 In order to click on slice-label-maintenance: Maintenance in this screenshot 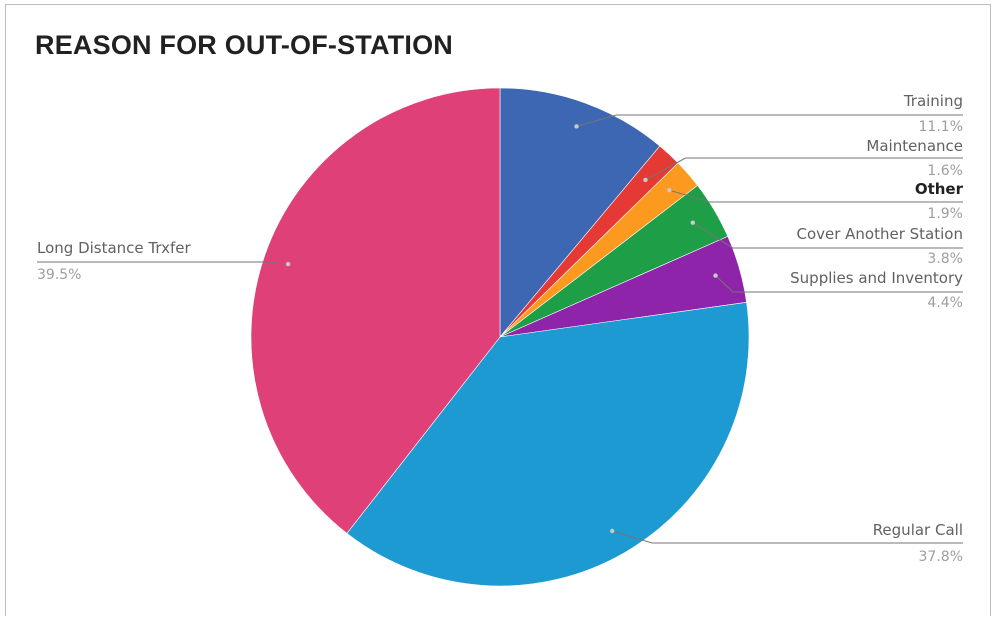, I will do `click(914, 146)`.